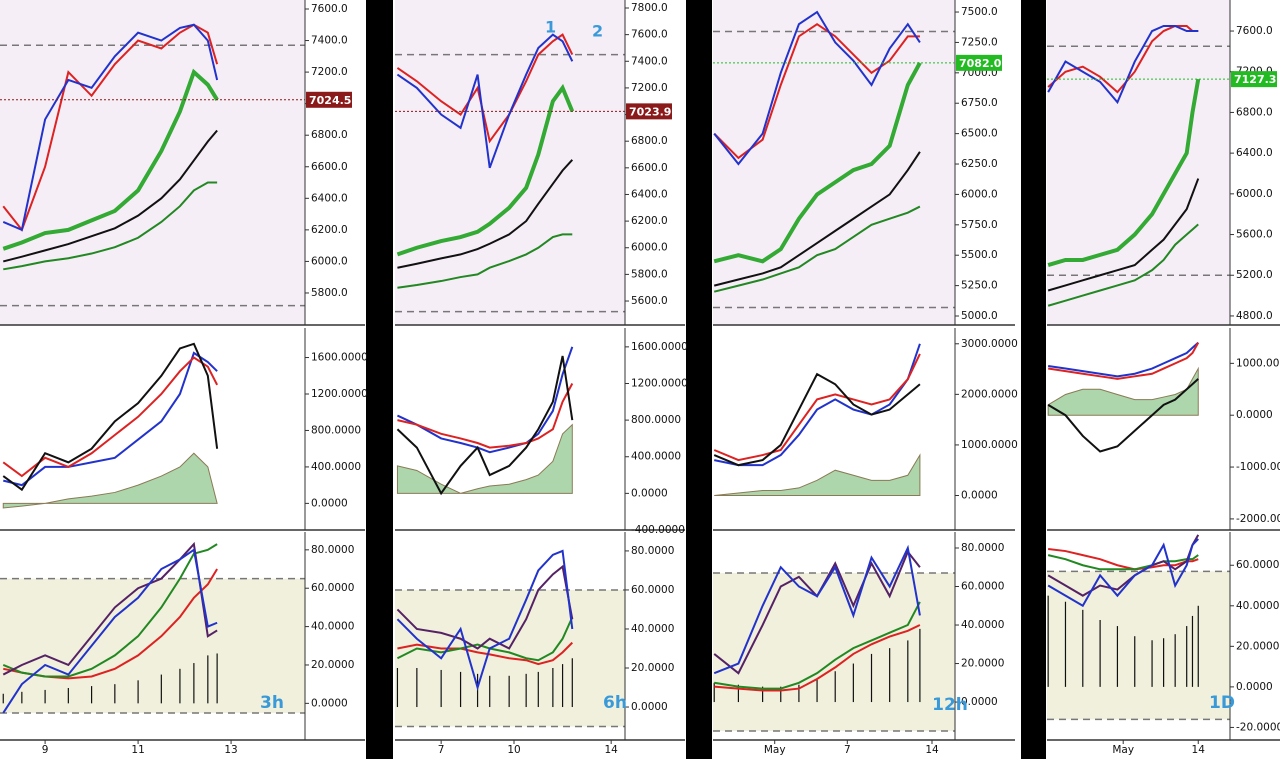 The height and width of the screenshot is (759, 1280). I want to click on y-tick-label: 60.0000, so click(652, 590).